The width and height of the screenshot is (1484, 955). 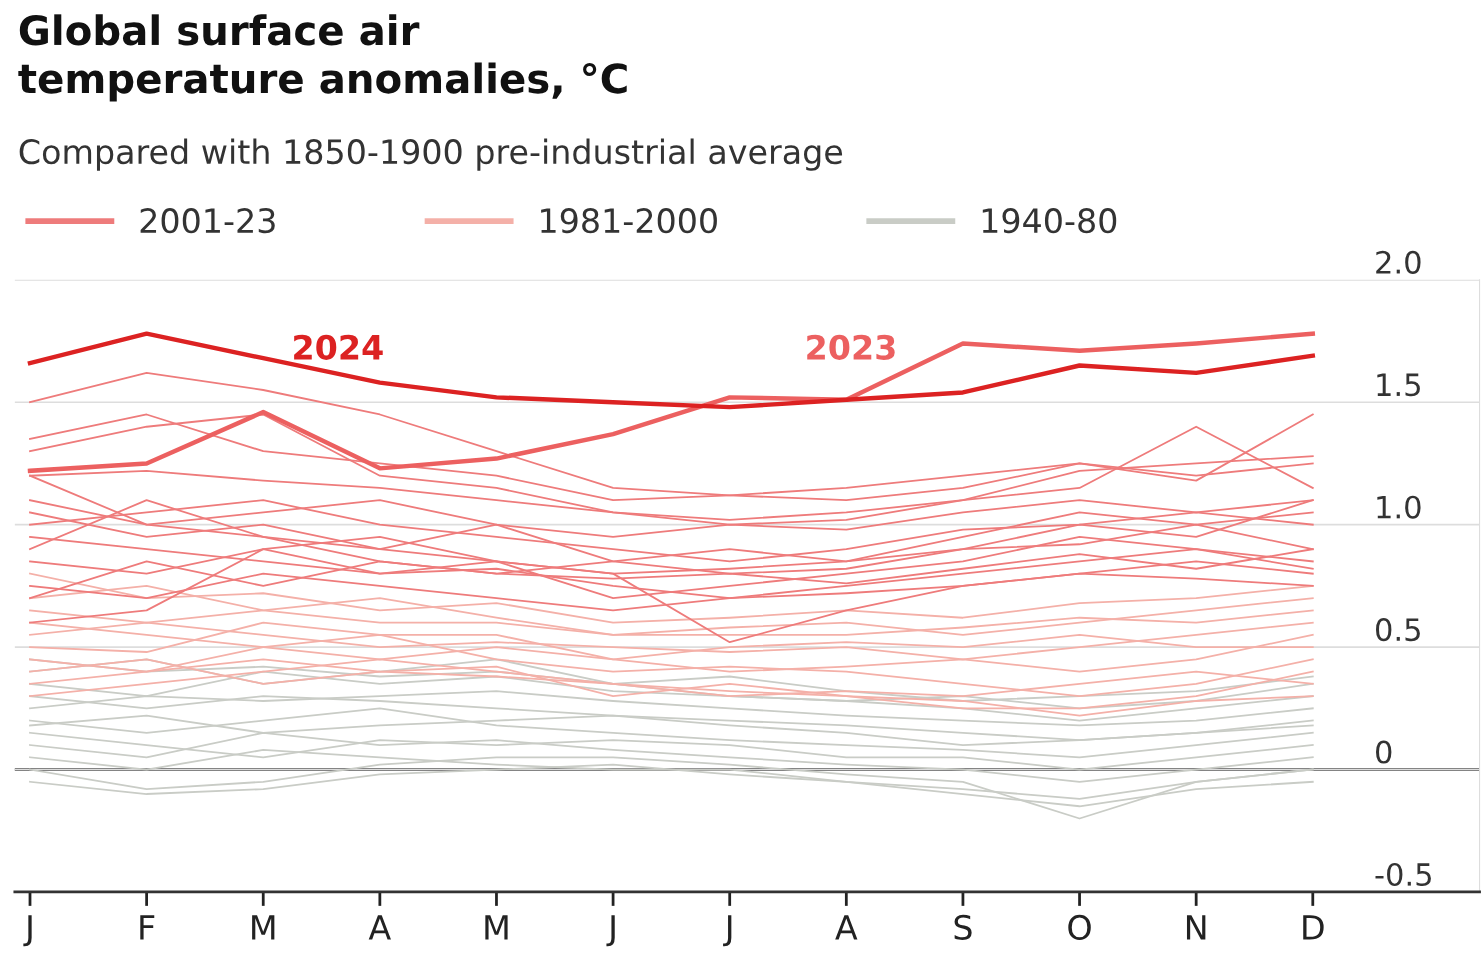 What do you see at coordinates (322, 58) in the screenshot?
I see `chart-title: Global surface air temperature anomalies, °C` at bounding box center [322, 58].